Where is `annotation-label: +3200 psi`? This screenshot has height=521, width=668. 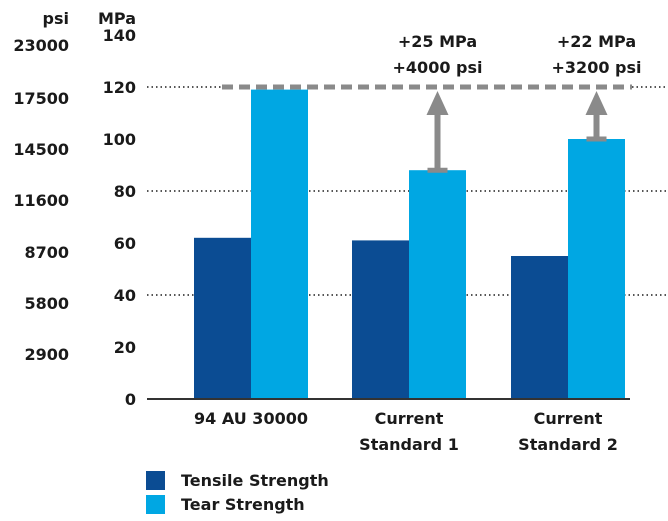 annotation-label: +3200 psi is located at coordinates (597, 67).